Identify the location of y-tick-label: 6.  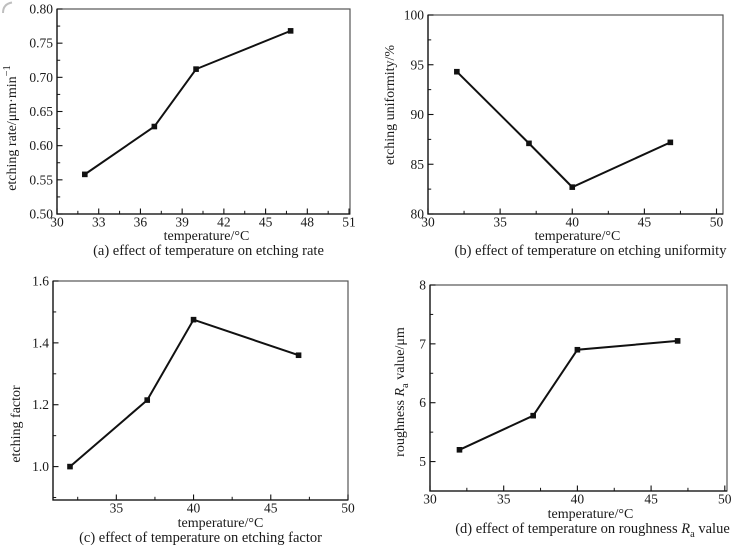
(422, 402).